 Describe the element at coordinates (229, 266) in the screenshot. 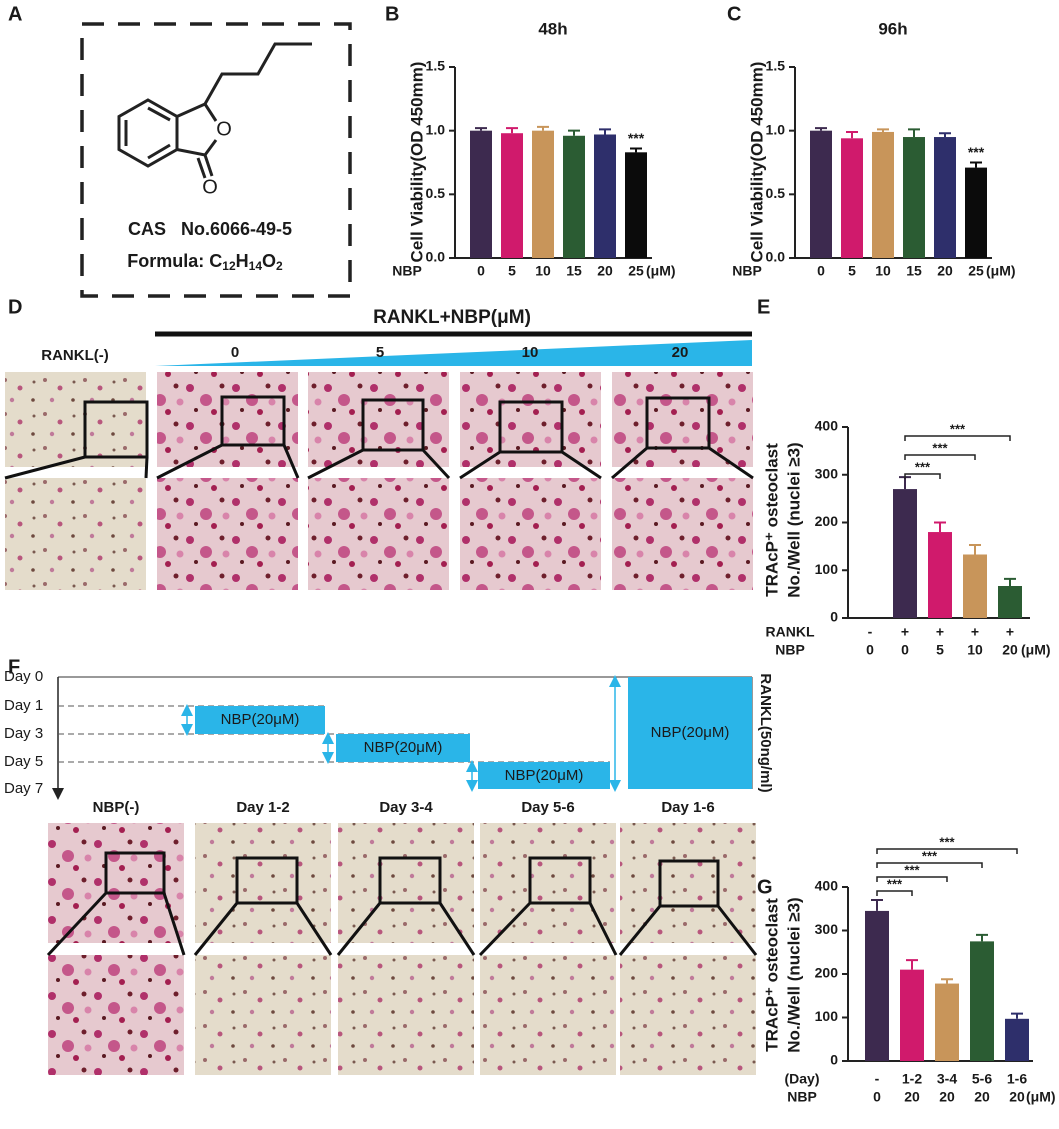

I see `formula-sub: 12` at that location.